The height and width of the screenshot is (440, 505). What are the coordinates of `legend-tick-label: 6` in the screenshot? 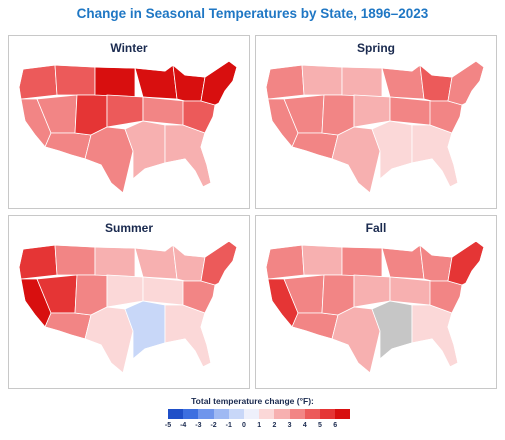 It's located at (335, 425).